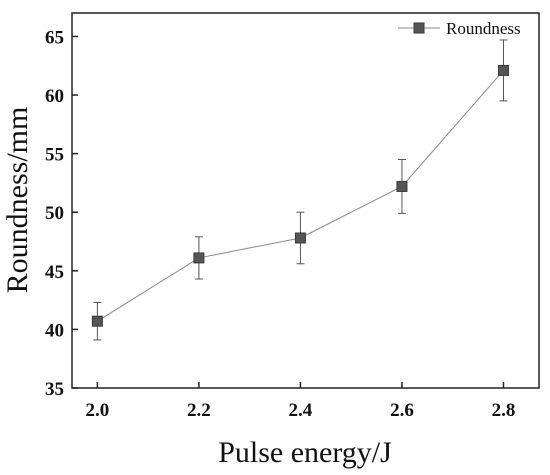 The image size is (550, 475). What do you see at coordinates (54, 272) in the screenshot?
I see `y-tick-label: 45` at bounding box center [54, 272].